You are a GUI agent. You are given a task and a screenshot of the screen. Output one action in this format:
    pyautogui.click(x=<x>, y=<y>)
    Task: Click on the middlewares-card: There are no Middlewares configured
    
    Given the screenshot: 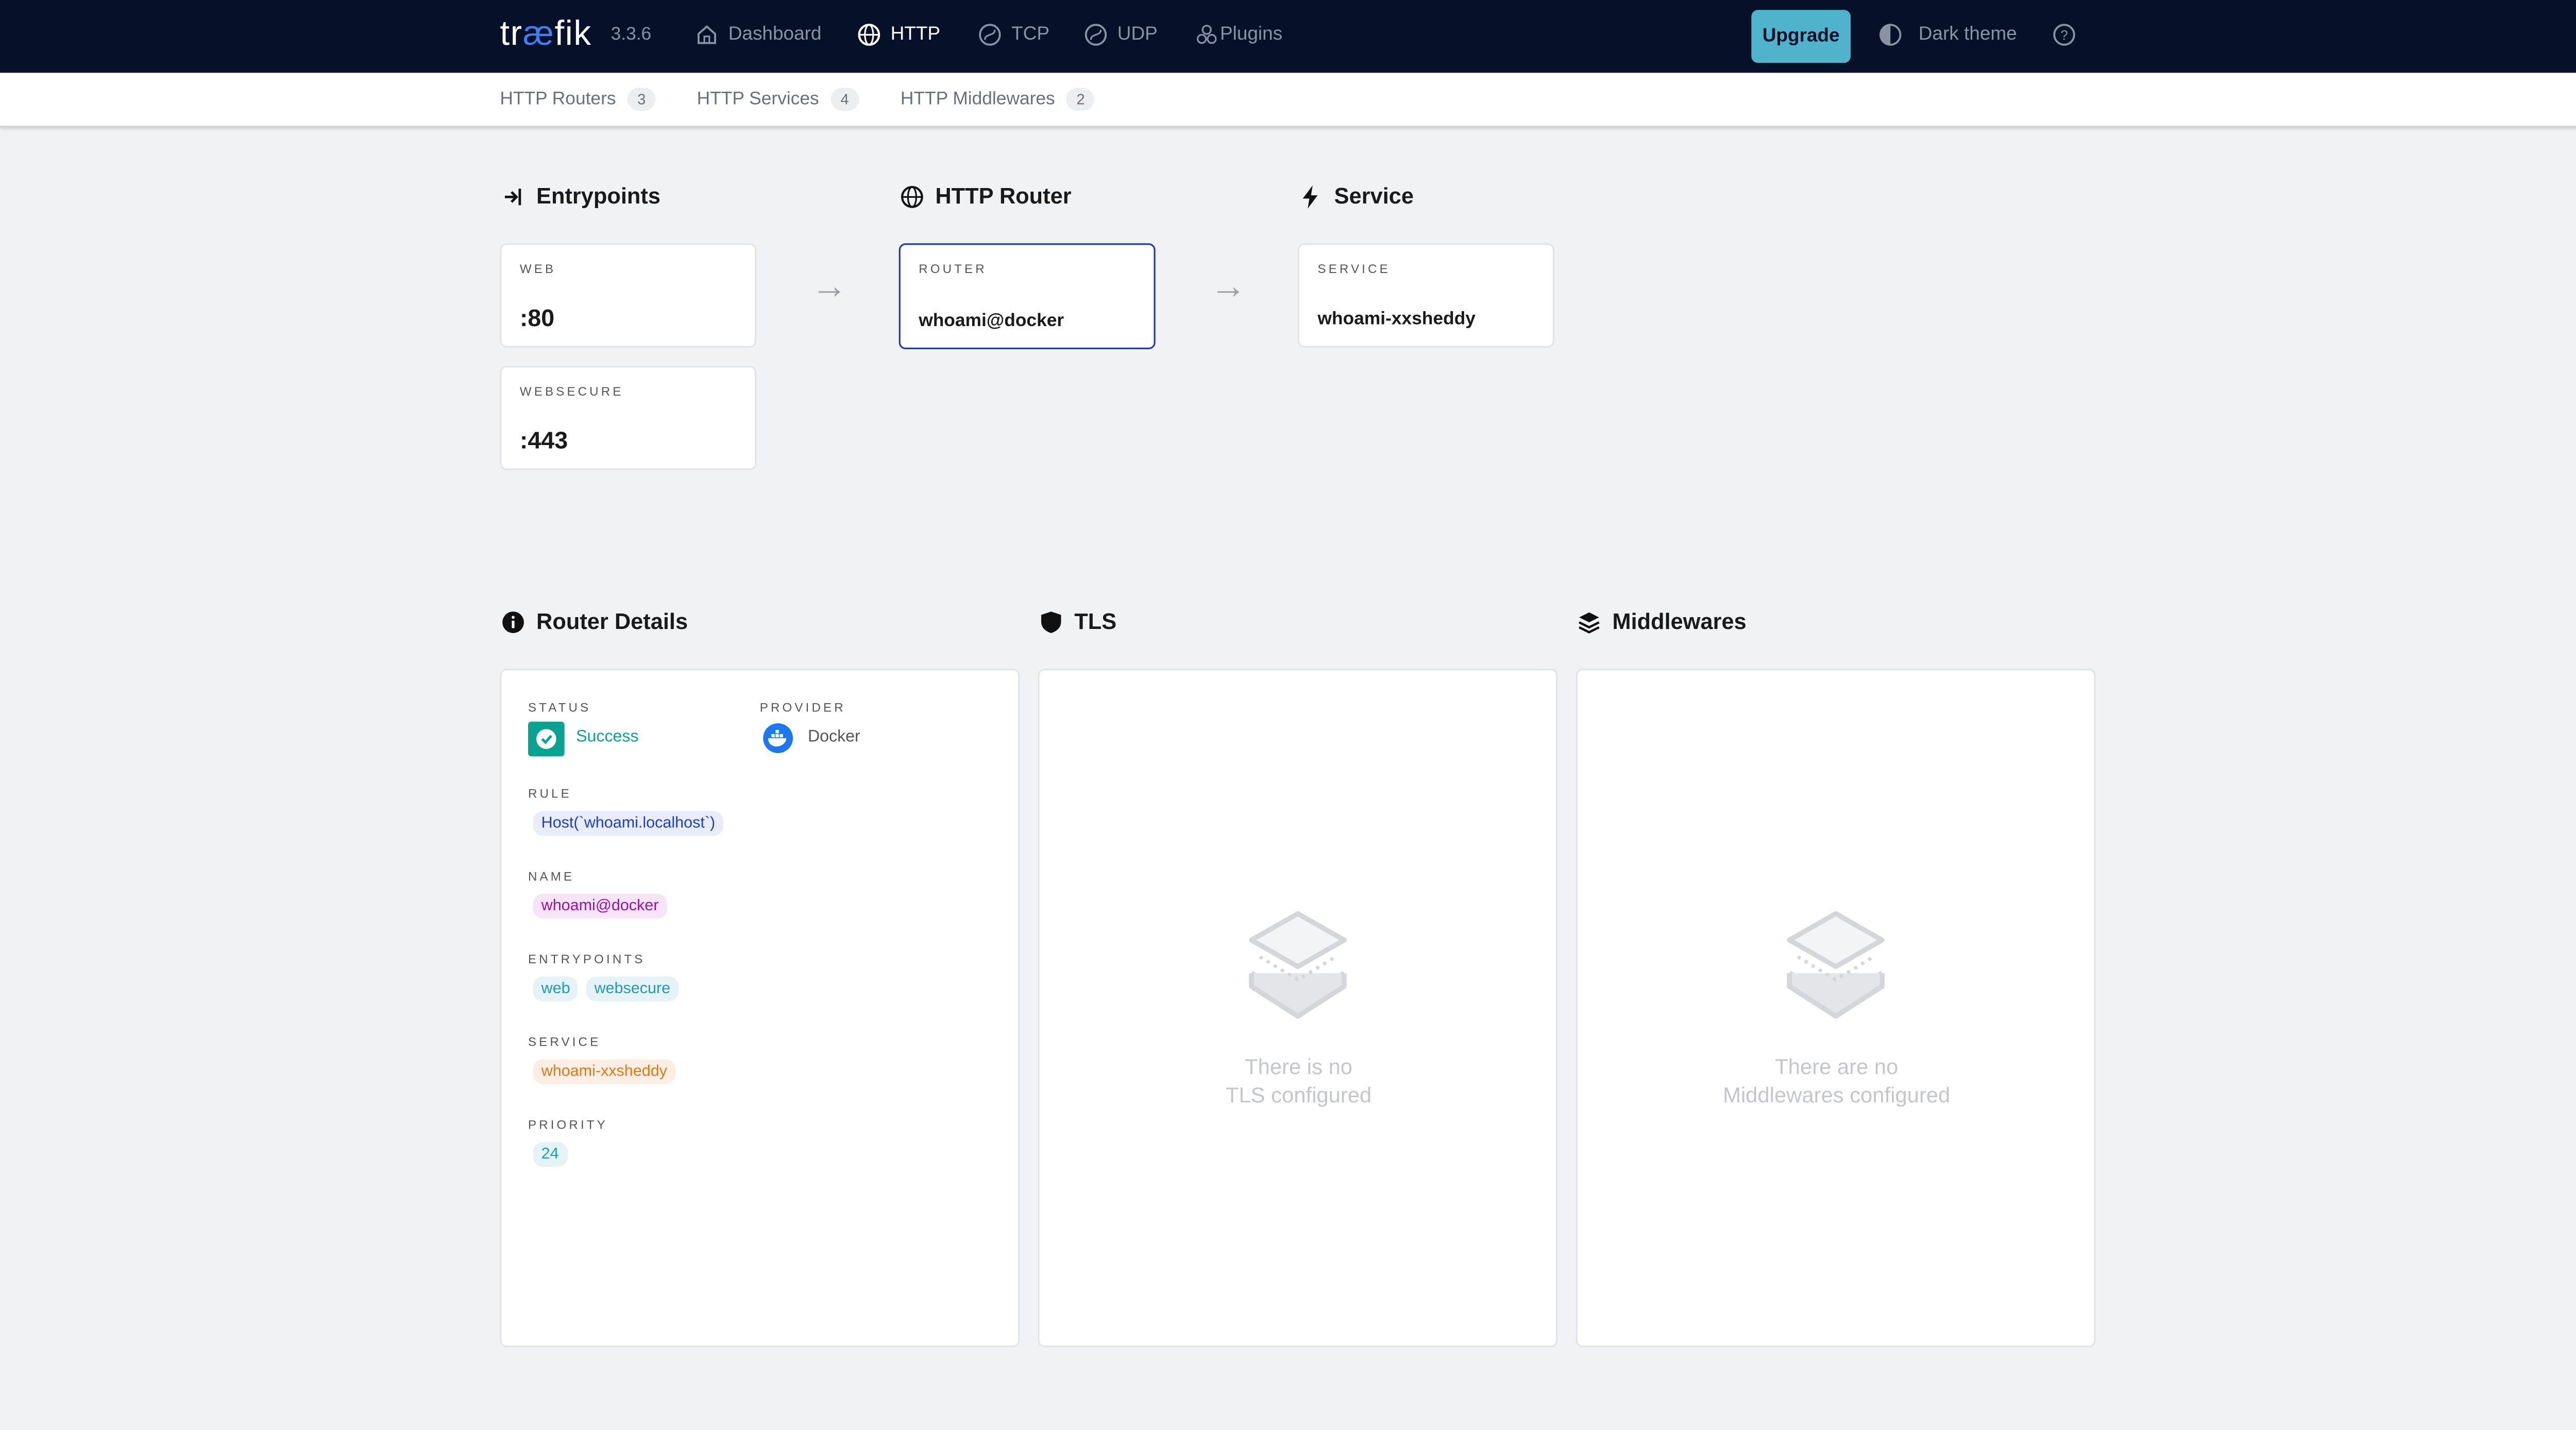 What is the action you would take?
    pyautogui.click(x=1835, y=1008)
    